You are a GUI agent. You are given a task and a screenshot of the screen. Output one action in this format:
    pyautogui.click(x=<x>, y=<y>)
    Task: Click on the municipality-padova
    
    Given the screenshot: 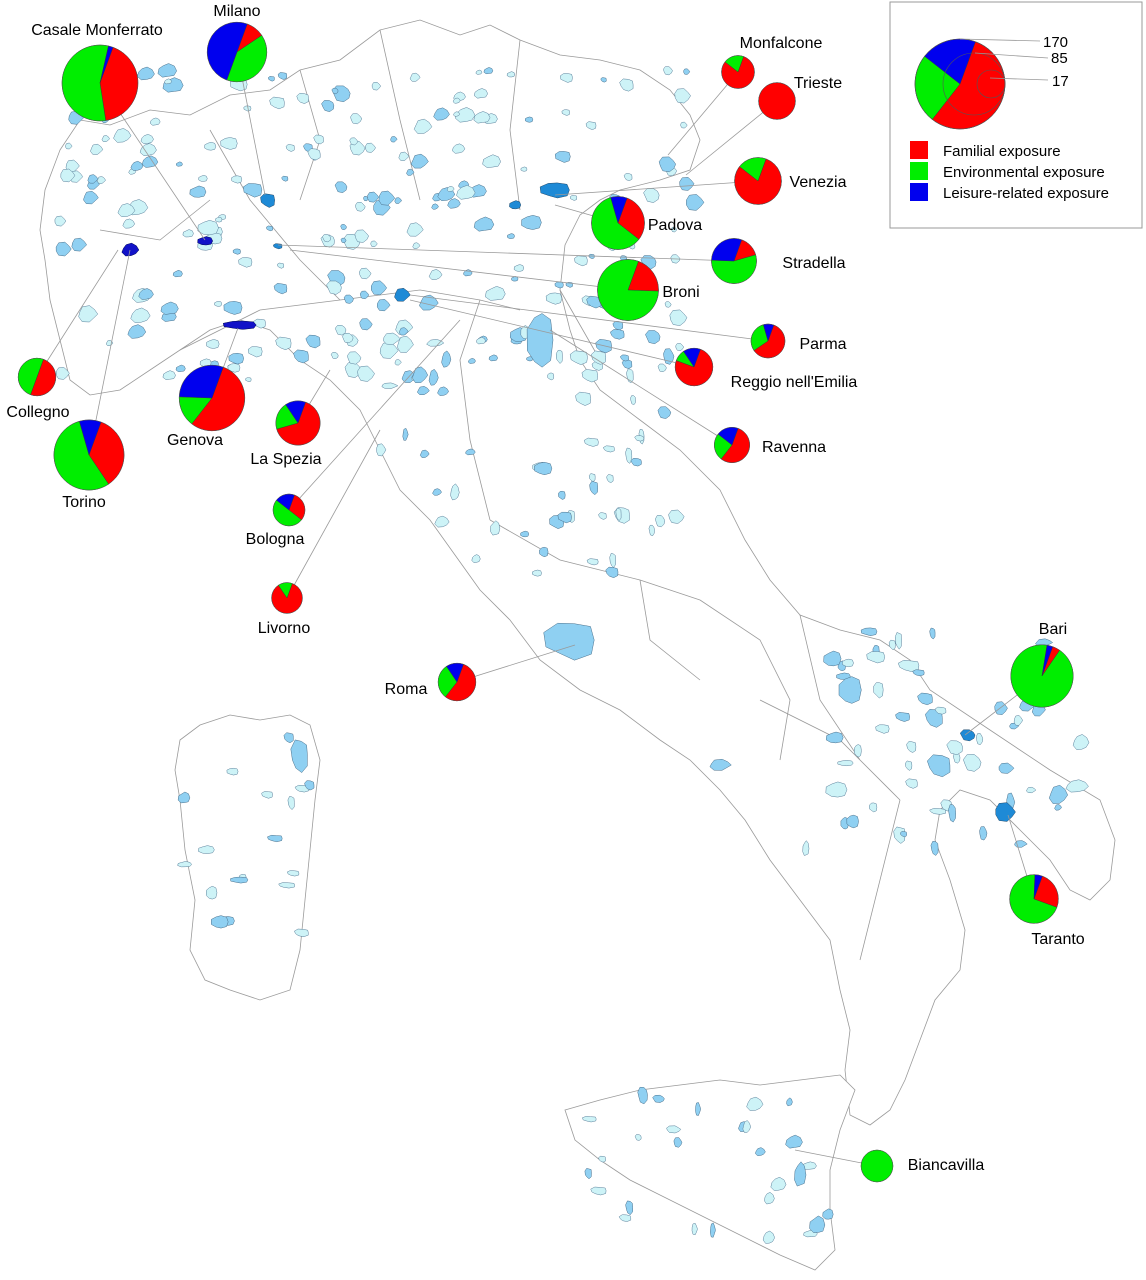 What is the action you would take?
    pyautogui.click(x=515, y=205)
    